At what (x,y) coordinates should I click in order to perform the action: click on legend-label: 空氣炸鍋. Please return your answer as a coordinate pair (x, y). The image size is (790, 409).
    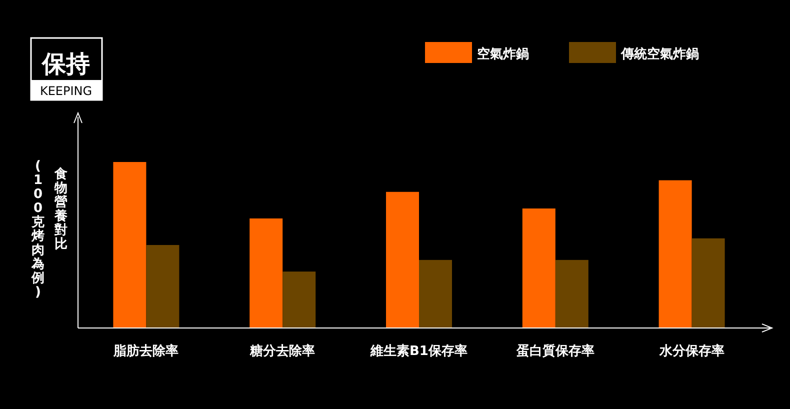
    Looking at the image, I should click on (503, 54).